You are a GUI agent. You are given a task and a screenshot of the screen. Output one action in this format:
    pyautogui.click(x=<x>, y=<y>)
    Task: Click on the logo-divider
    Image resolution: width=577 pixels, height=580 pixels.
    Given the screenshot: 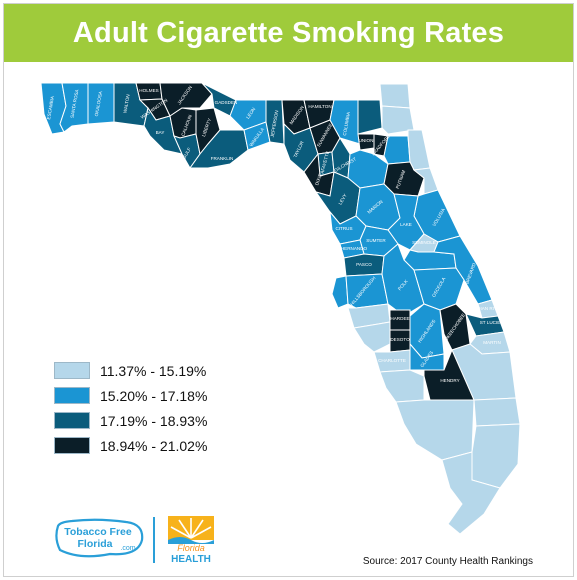 What is the action you would take?
    pyautogui.click(x=154, y=540)
    